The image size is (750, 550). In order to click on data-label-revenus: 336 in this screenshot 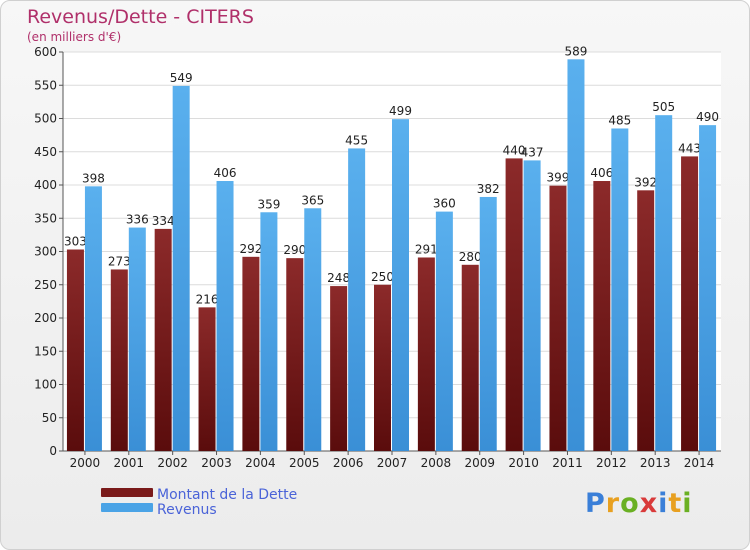, I will do `click(137, 220)`.